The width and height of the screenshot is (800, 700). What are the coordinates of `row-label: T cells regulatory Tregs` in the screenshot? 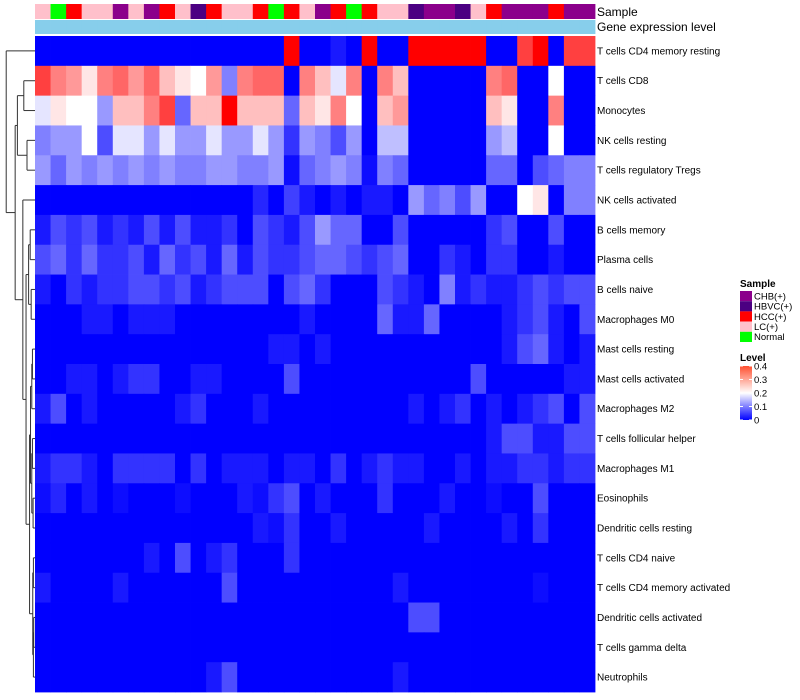 It's located at (649, 171).